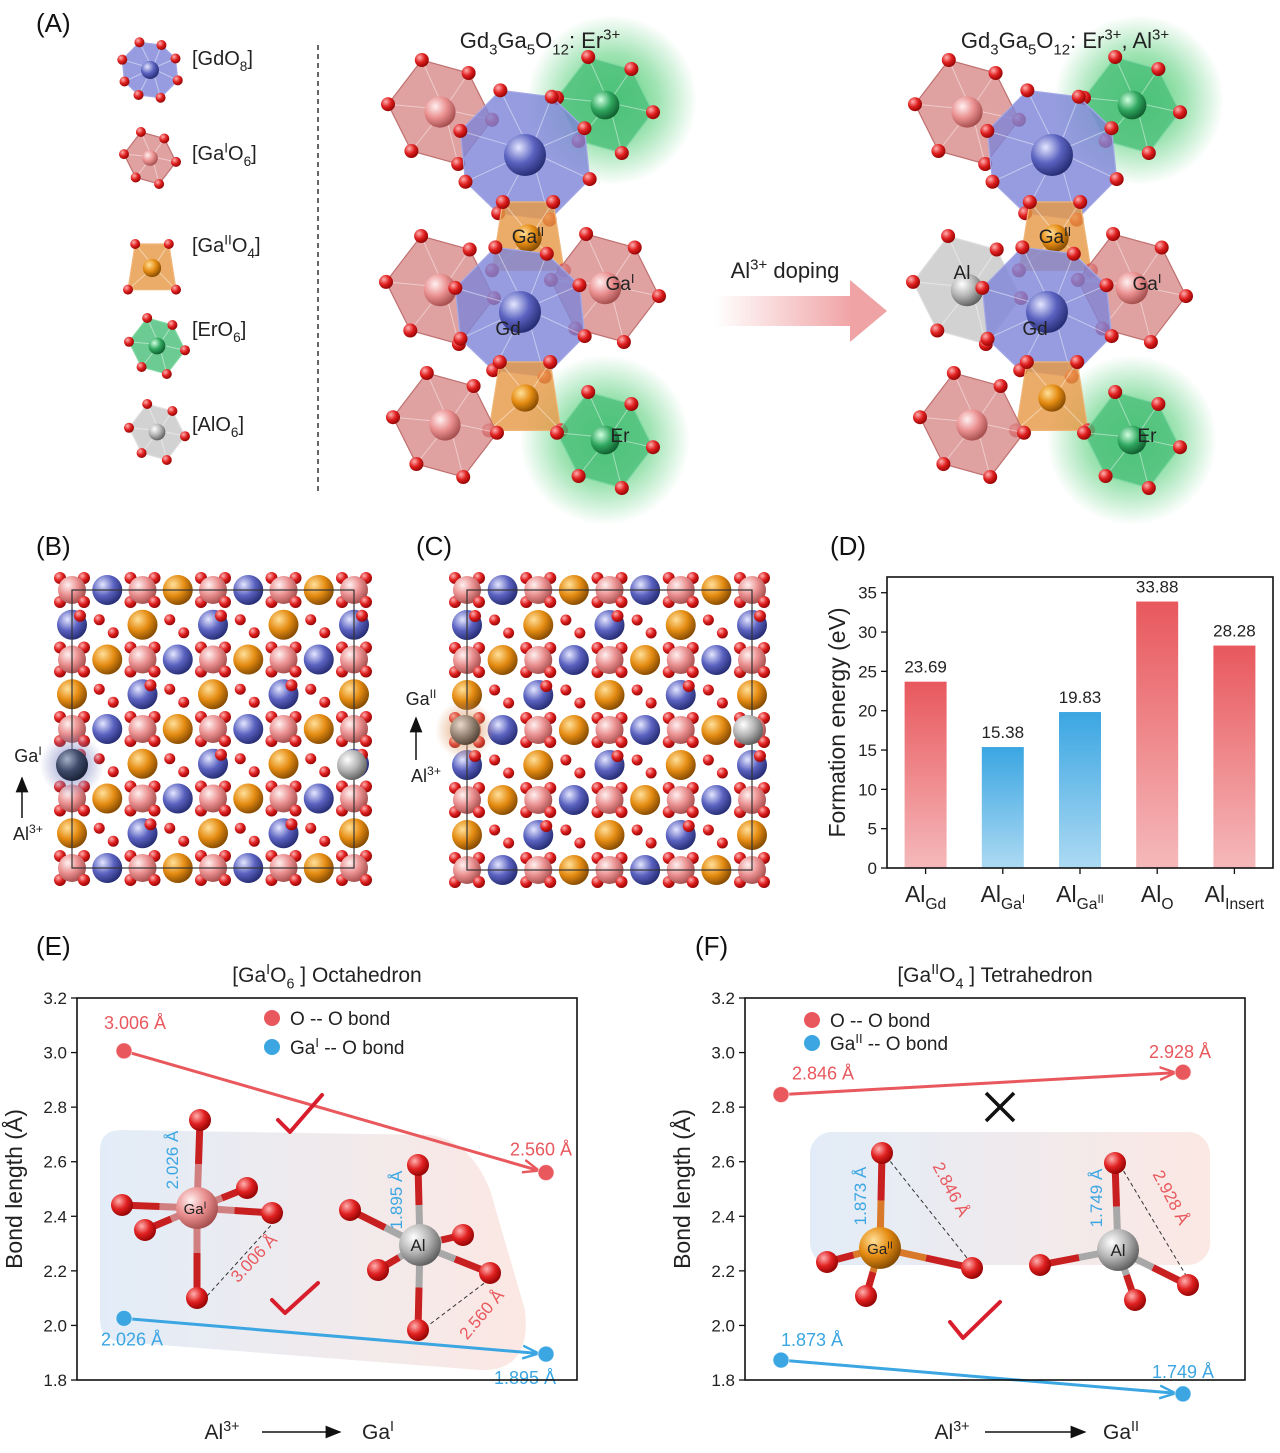 This screenshot has width=1280, height=1453. What do you see at coordinates (1136, 40) in the screenshot?
I see `text-part: , Al` at bounding box center [1136, 40].